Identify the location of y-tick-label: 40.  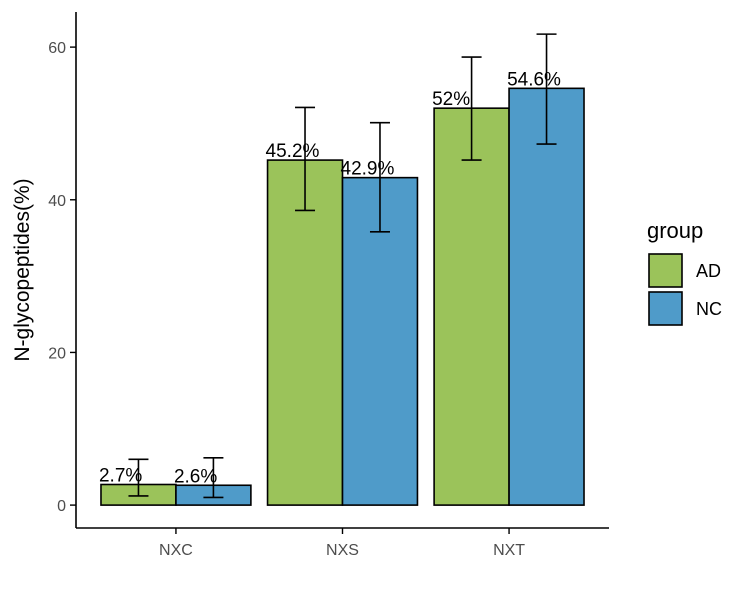
(57, 201).